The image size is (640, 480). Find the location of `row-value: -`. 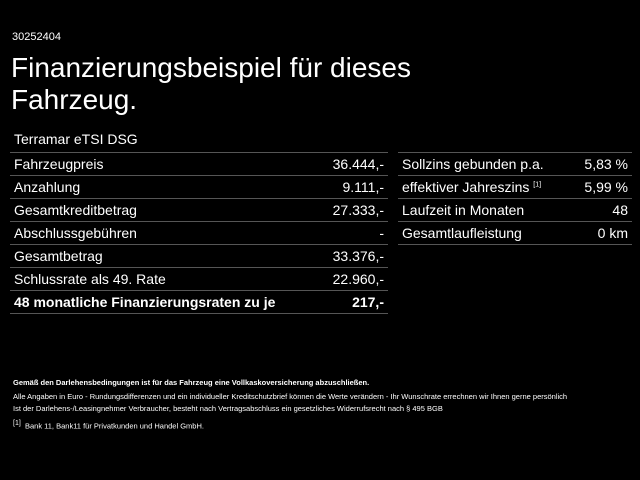

row-value: - is located at coordinates (353, 233).